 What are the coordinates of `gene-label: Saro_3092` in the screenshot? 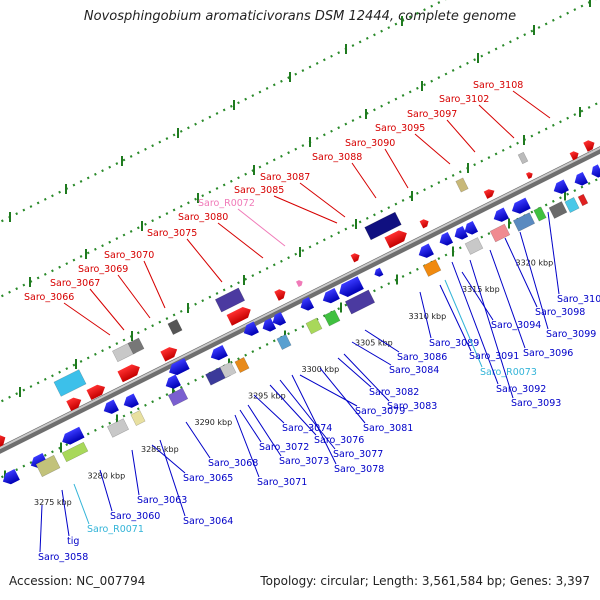 It's located at (521, 389).